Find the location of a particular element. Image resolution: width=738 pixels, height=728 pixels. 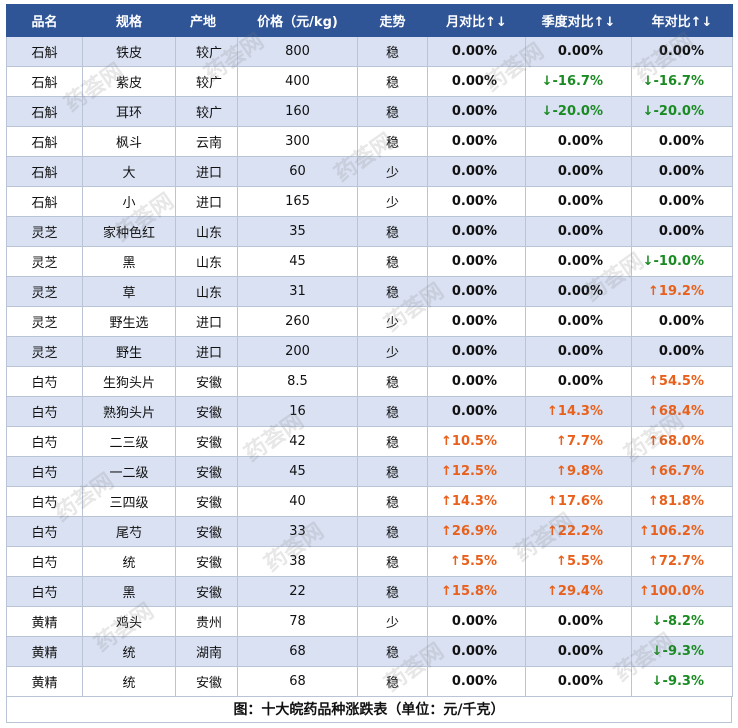

cell-year: ↓-20.0% is located at coordinates (682, 111).